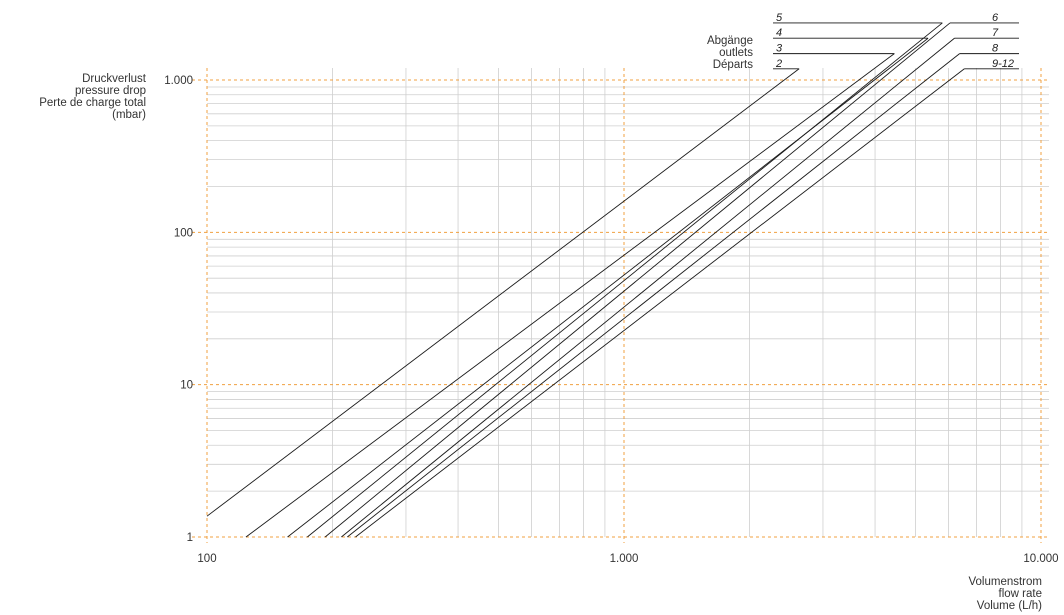 The image size is (1064, 615). Describe the element at coordinates (92, 103) in the screenshot. I see `y-axis-label-line: Perte de charge total` at that location.